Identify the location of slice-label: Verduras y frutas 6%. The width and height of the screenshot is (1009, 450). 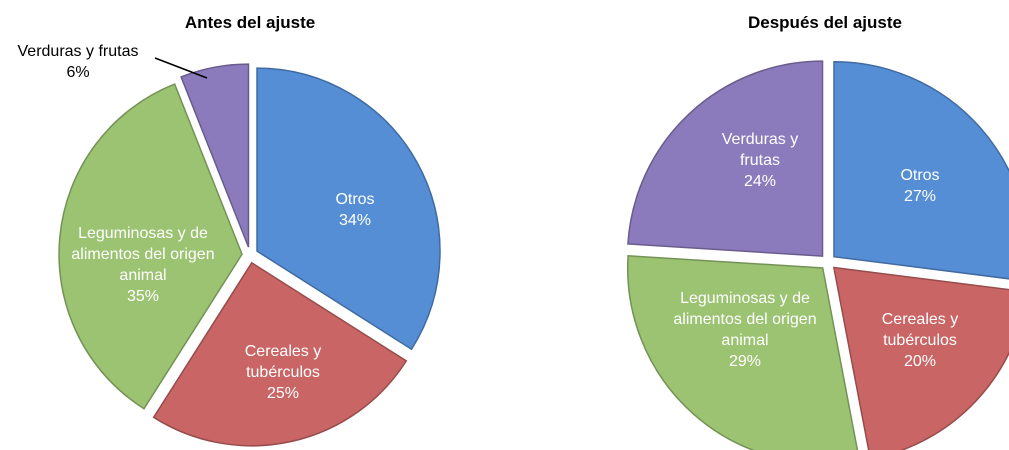
(79, 62).